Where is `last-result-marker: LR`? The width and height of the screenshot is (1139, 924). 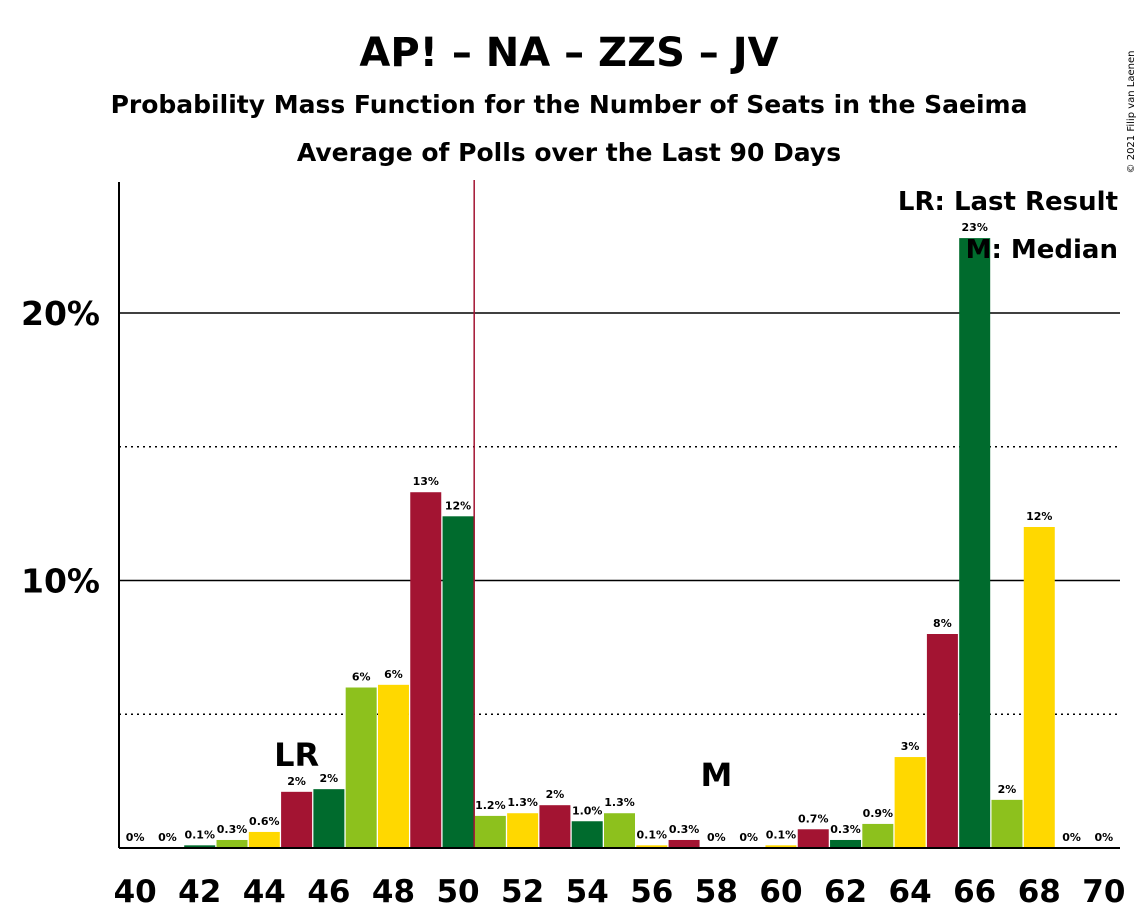 last-result-marker: LR is located at coordinates (296, 755).